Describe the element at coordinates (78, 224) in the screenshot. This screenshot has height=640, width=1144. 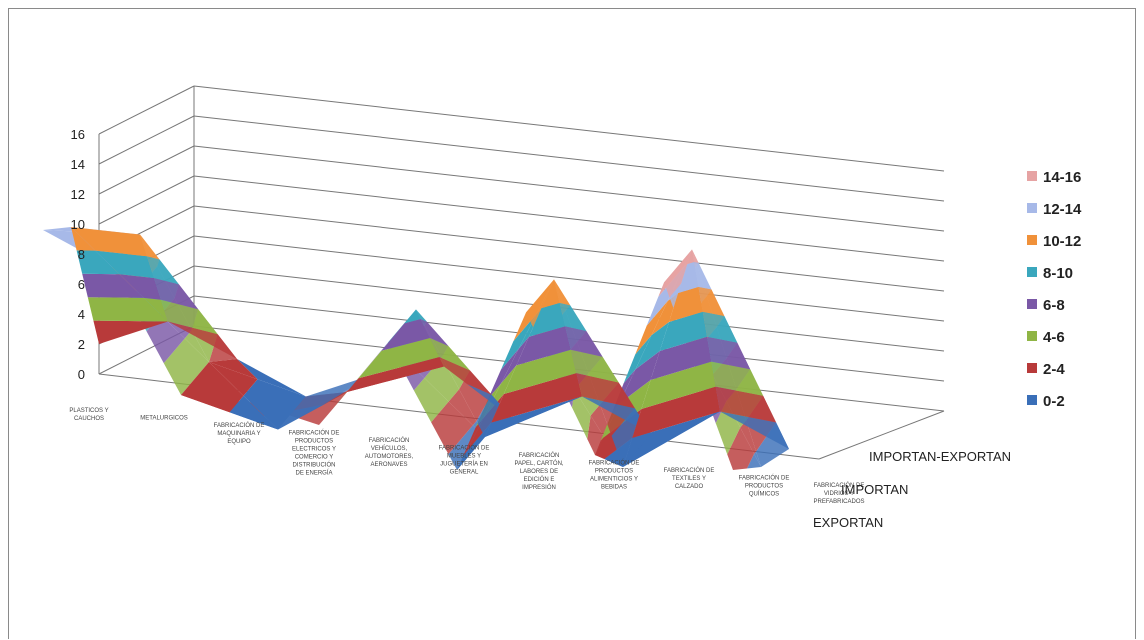
I see `y-tick-label: 10` at that location.